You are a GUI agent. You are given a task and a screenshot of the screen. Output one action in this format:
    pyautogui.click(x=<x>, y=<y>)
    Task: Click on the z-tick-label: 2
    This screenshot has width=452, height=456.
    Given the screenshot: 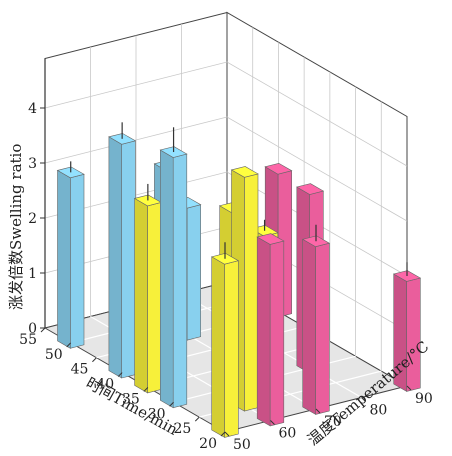 What is the action you would take?
    pyautogui.click(x=32, y=219)
    